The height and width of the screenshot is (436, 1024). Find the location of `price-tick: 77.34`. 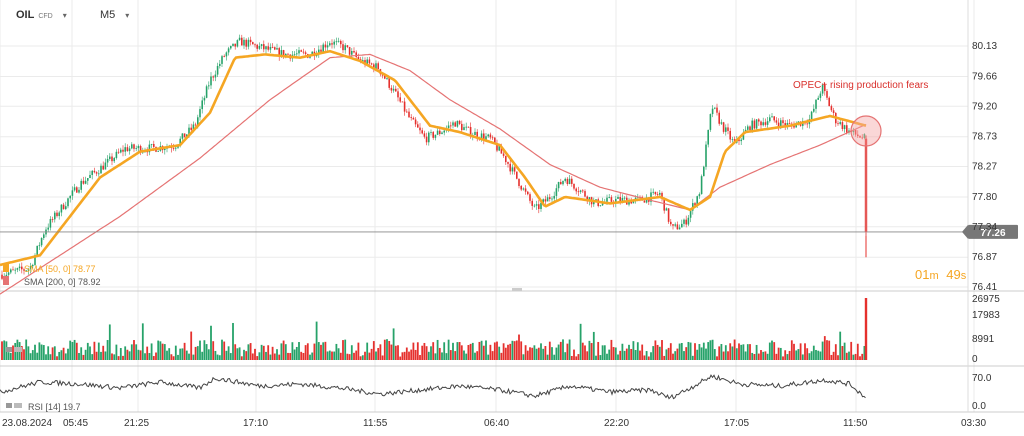

price-tick: 77.34 is located at coordinates (984, 227).